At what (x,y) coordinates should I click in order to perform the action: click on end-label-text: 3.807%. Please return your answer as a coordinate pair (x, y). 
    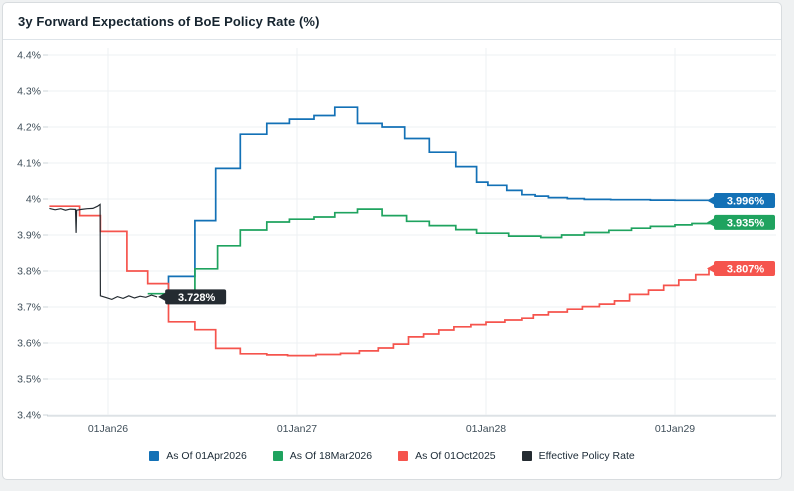
    Looking at the image, I should click on (746, 269).